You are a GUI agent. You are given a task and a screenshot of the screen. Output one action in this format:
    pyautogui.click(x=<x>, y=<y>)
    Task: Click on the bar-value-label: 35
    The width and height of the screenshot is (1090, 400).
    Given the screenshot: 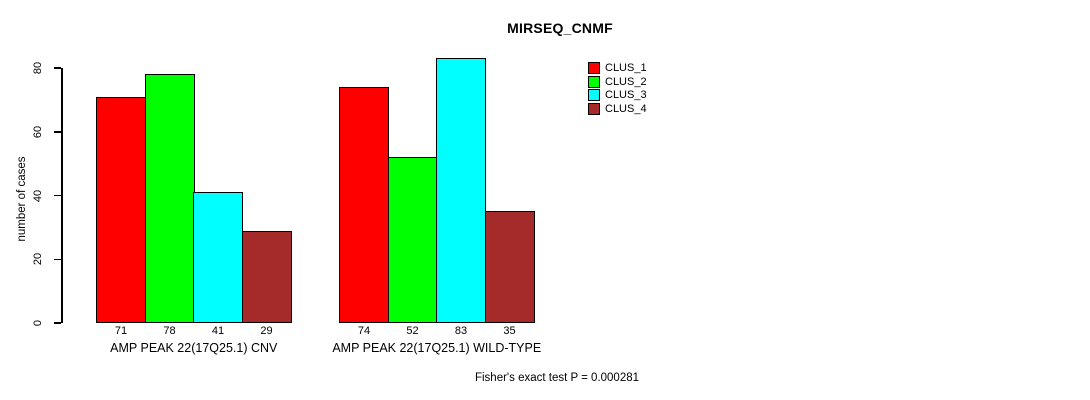 What is the action you would take?
    pyautogui.click(x=509, y=331)
    